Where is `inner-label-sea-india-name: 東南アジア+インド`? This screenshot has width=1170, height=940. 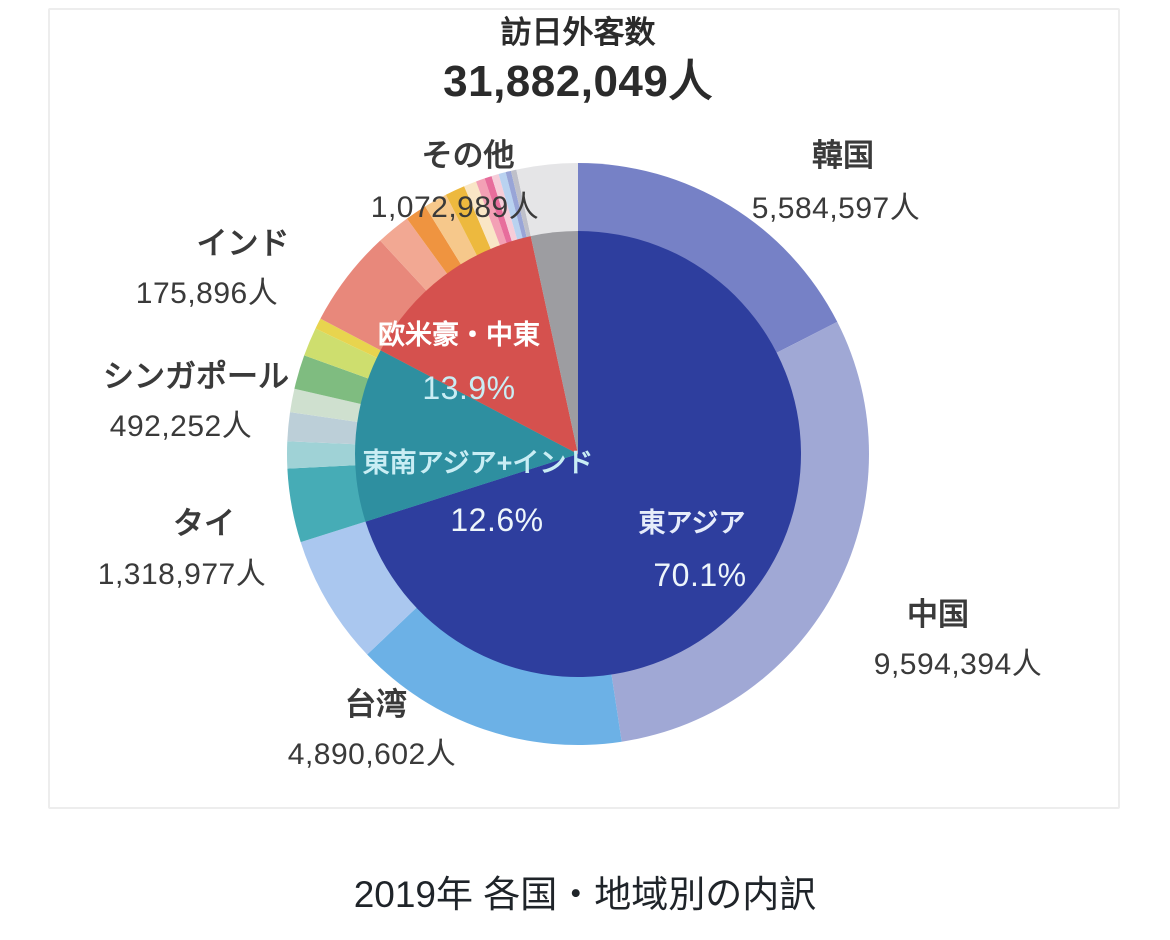 inner-label-sea-india-name: 東南アジア+インド is located at coordinates (478, 463).